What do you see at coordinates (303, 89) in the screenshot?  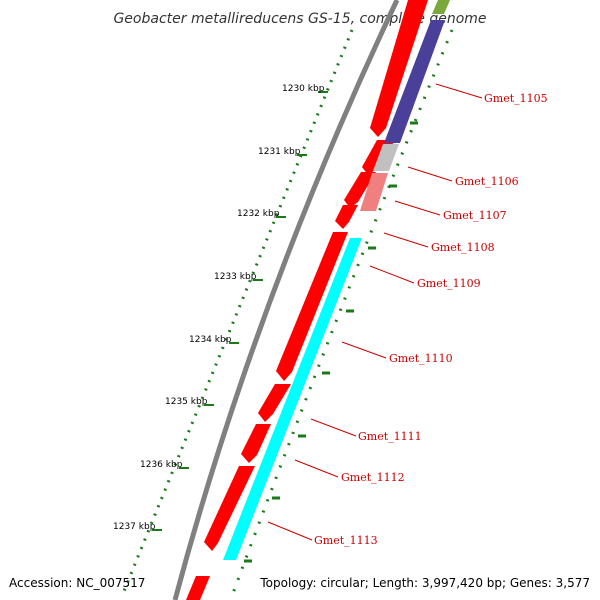 I see `tick-label: 1230 kbp` at bounding box center [303, 89].